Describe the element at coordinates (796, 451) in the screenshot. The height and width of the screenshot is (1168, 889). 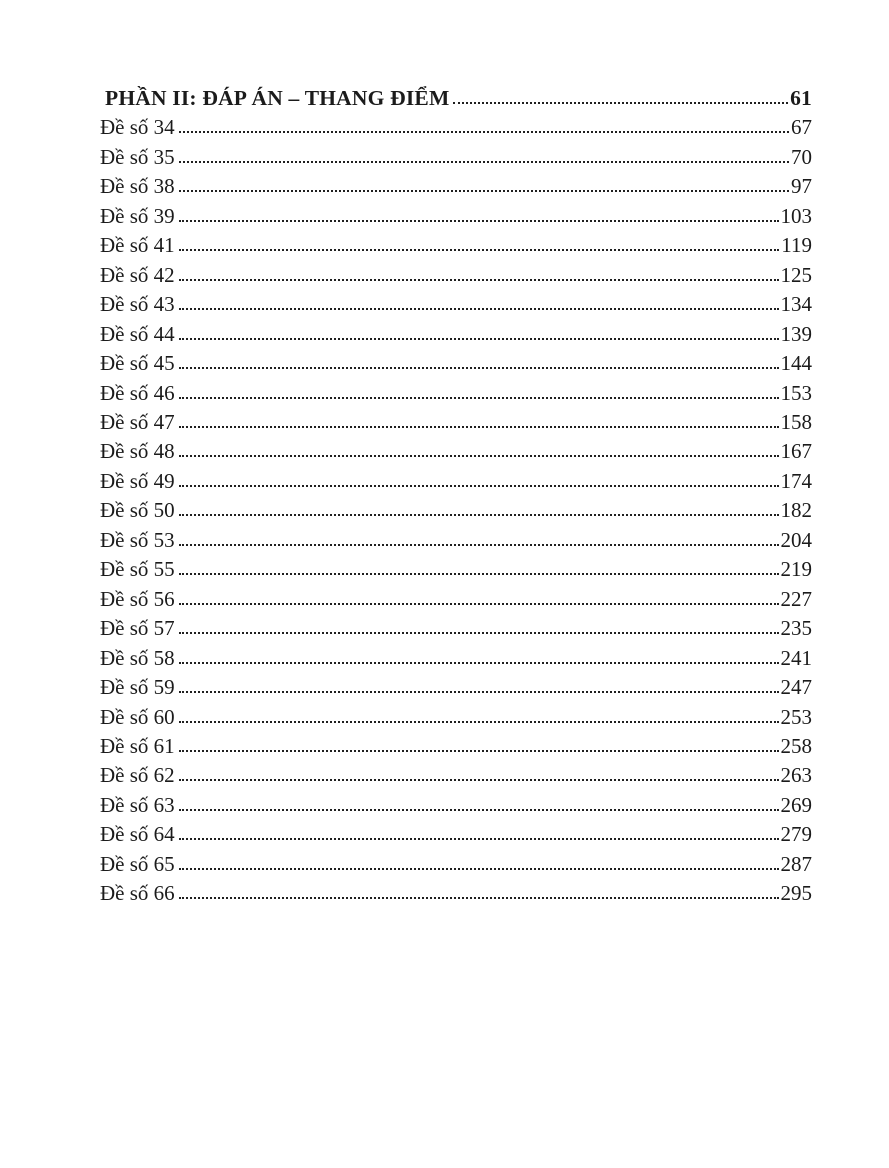
I see `toc-entry-page: 167` at that location.